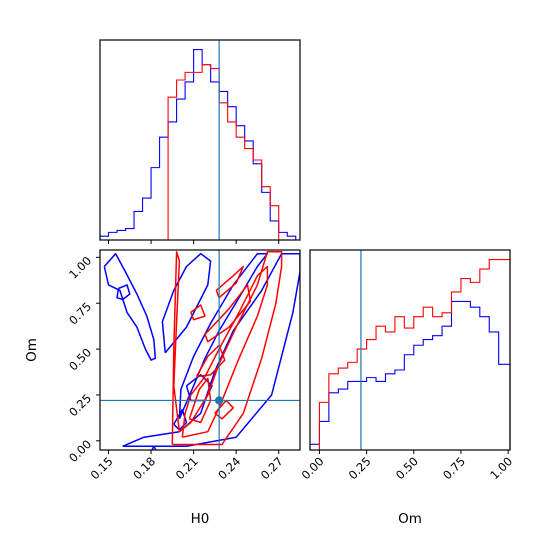 The width and height of the screenshot is (550, 550). I want to click on om-hist-tick-label-2: 0.50, so click(407, 468).